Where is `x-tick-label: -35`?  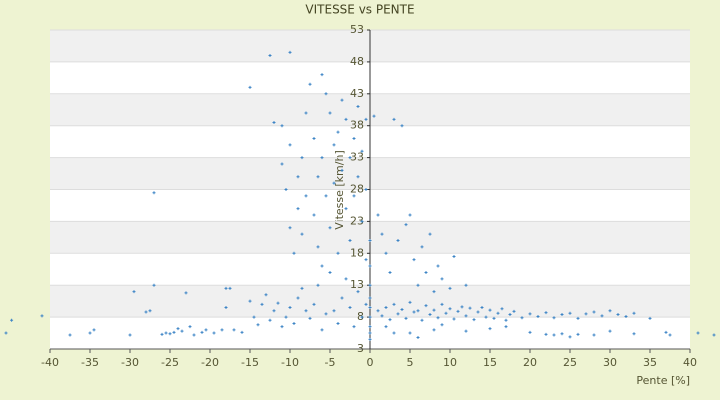 x-tick-label: -35 is located at coordinates (90, 362).